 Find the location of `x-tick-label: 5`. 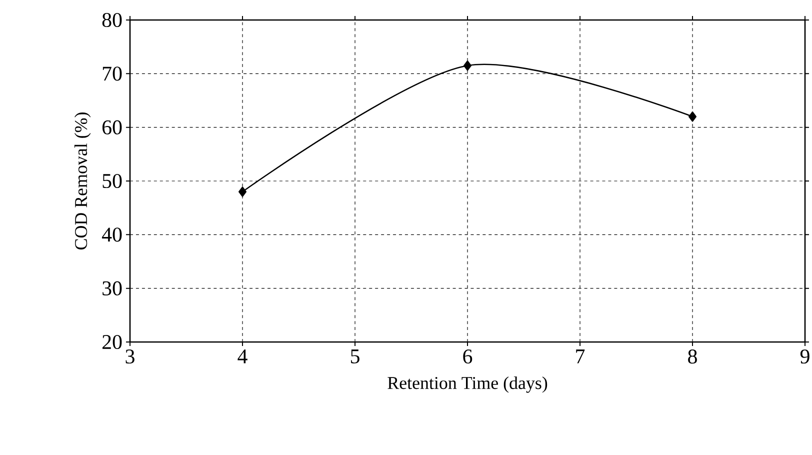

x-tick-label: 5 is located at coordinates (355, 357).